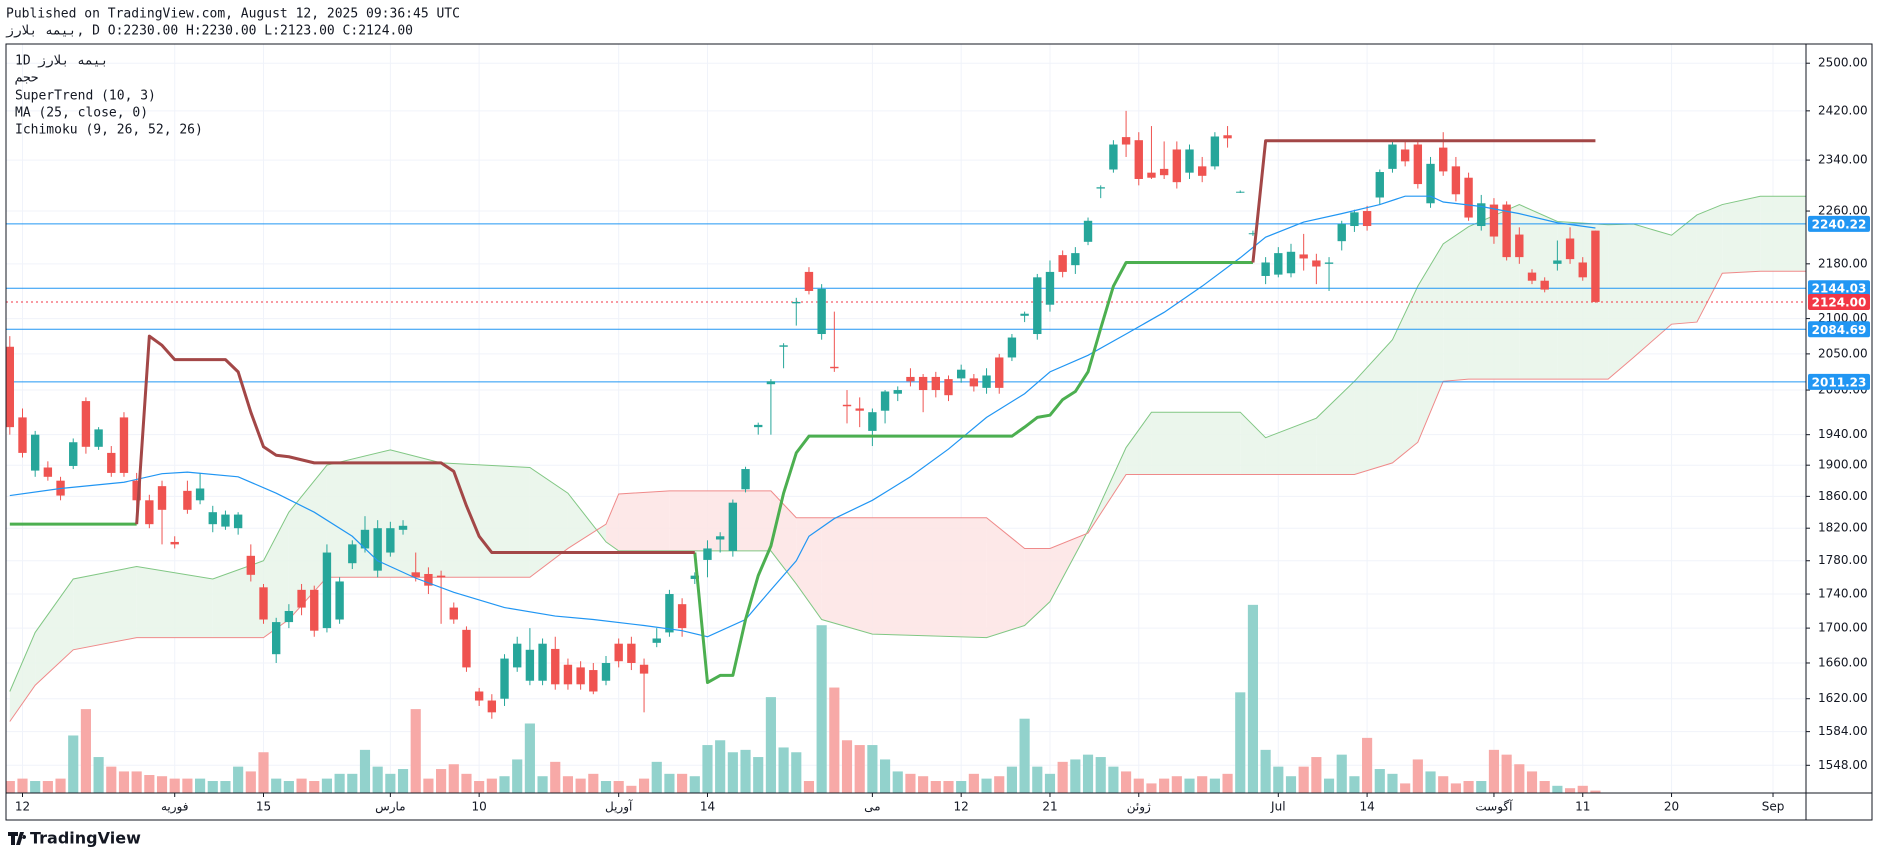  What do you see at coordinates (72, 61) in the screenshot?
I see `legend-symbol: بیمه بلارز` at bounding box center [72, 61].